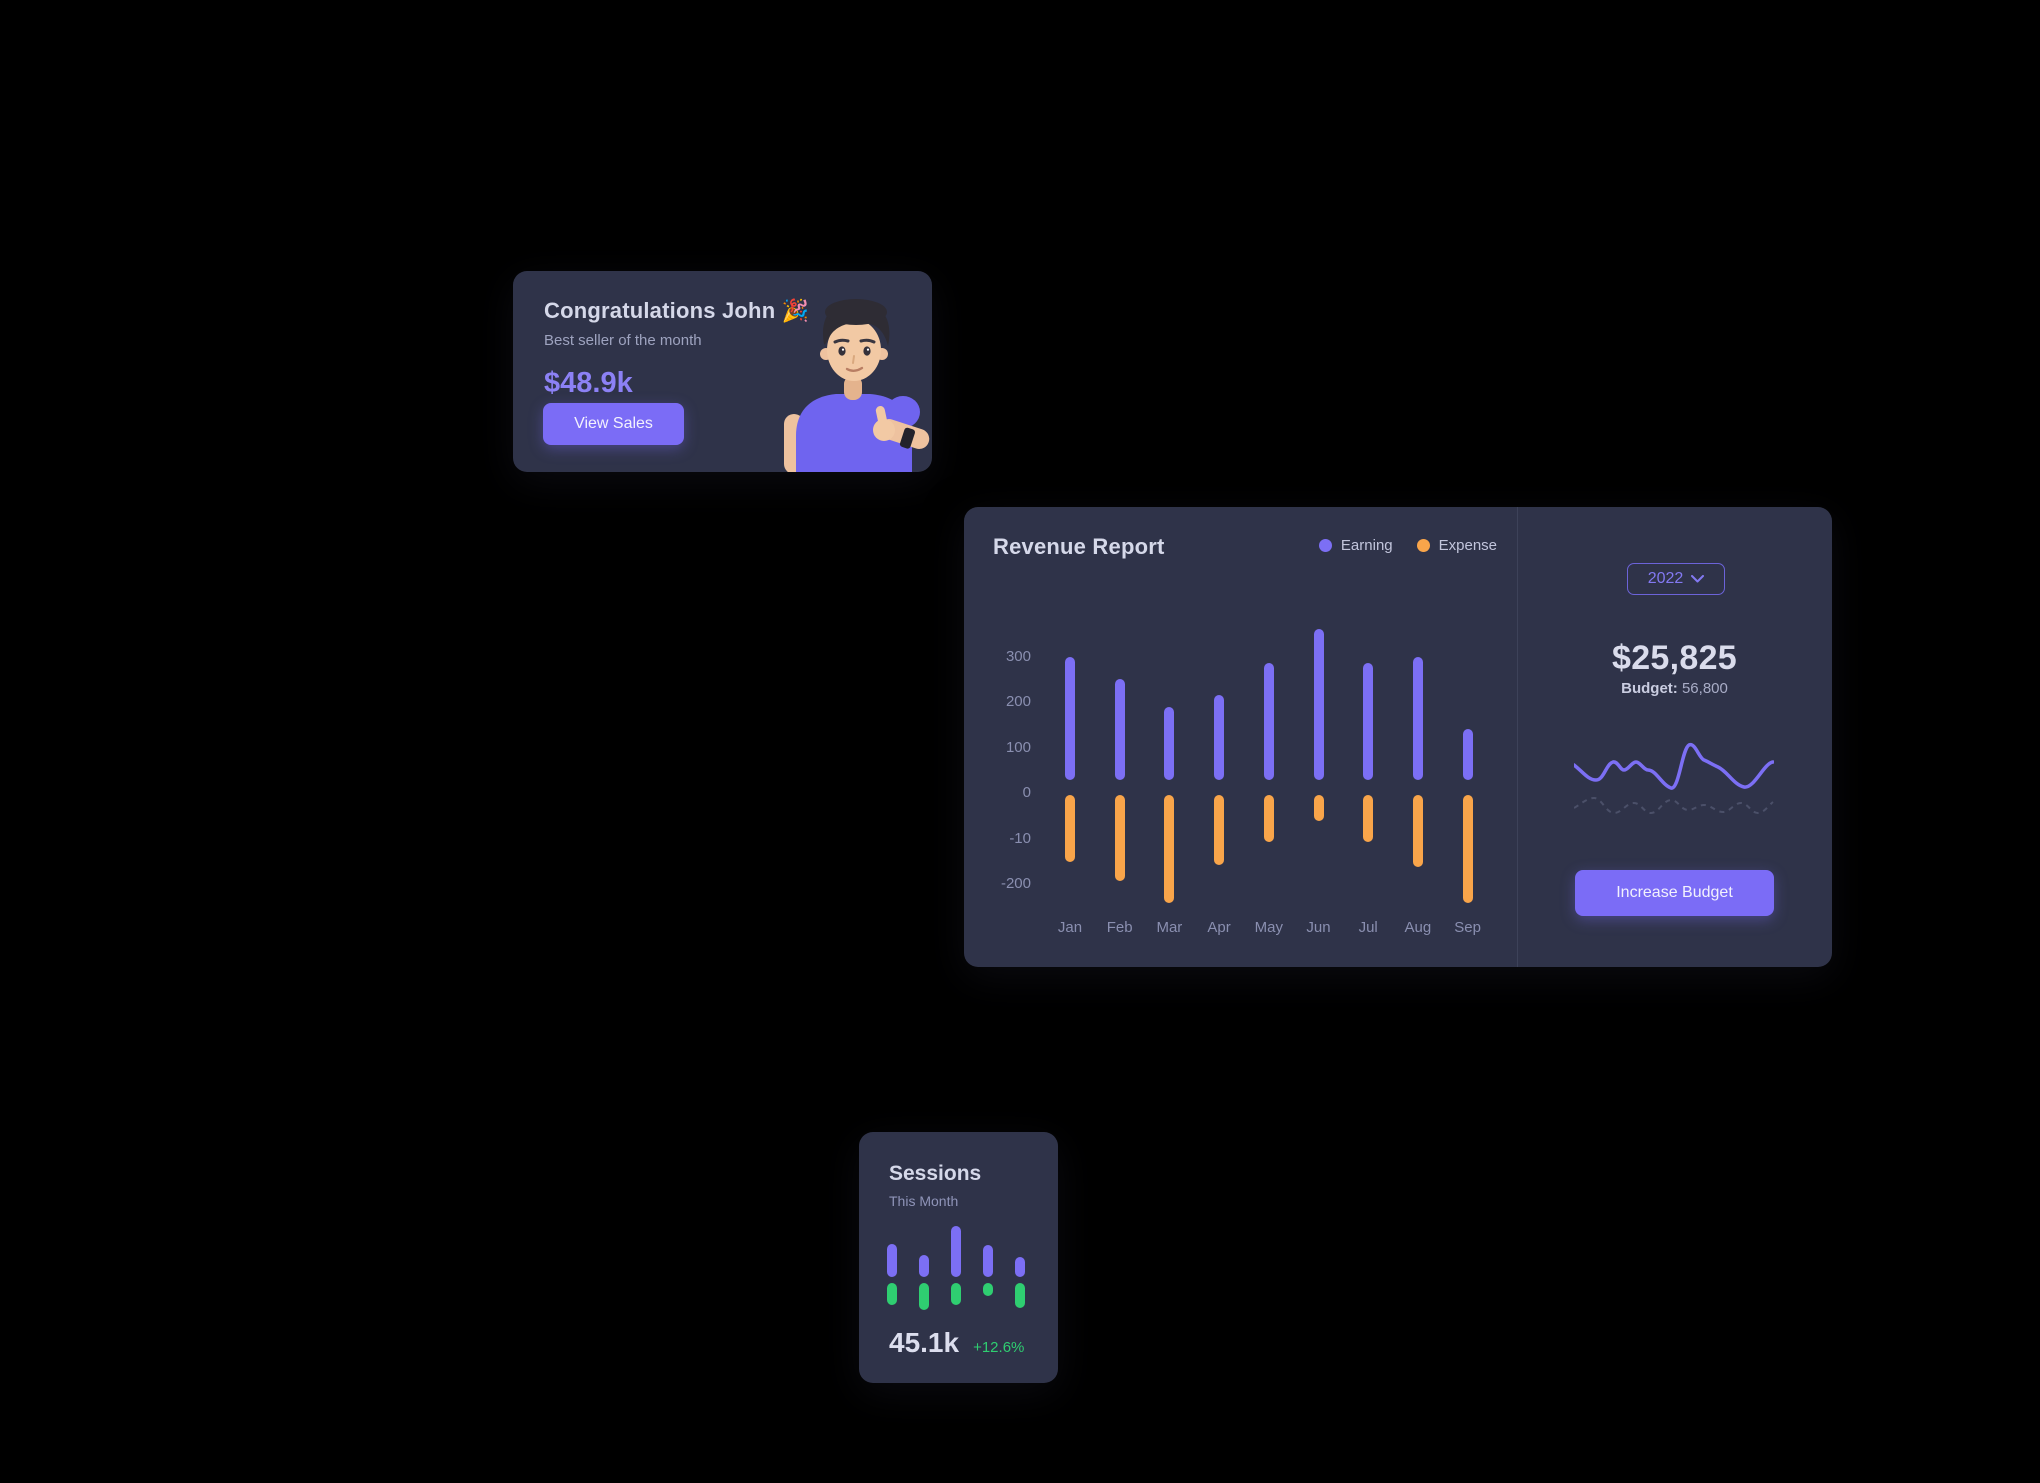  What do you see at coordinates (1467, 927) in the screenshot?
I see `x-axis-label: Sep` at bounding box center [1467, 927].